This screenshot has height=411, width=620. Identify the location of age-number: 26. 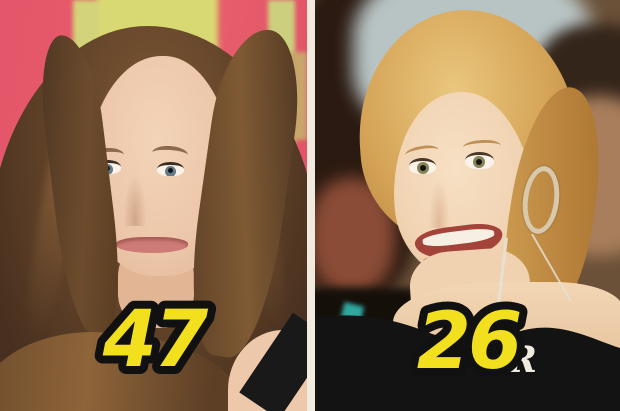
(467, 342).